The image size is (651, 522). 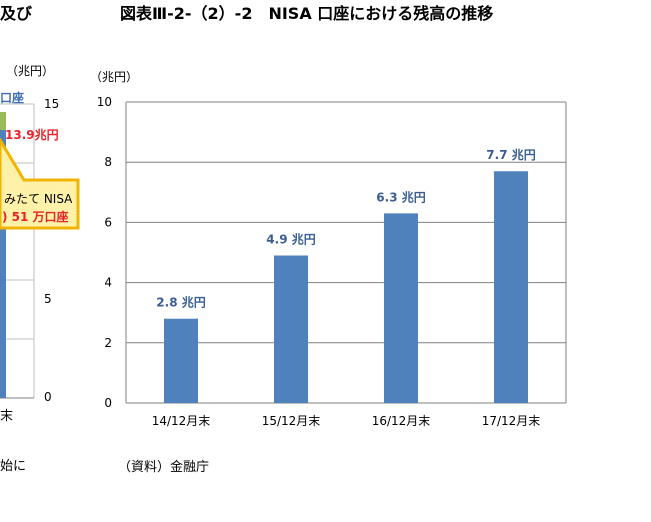 What do you see at coordinates (108, 162) in the screenshot?
I see `y-tick-label: 8` at bounding box center [108, 162].